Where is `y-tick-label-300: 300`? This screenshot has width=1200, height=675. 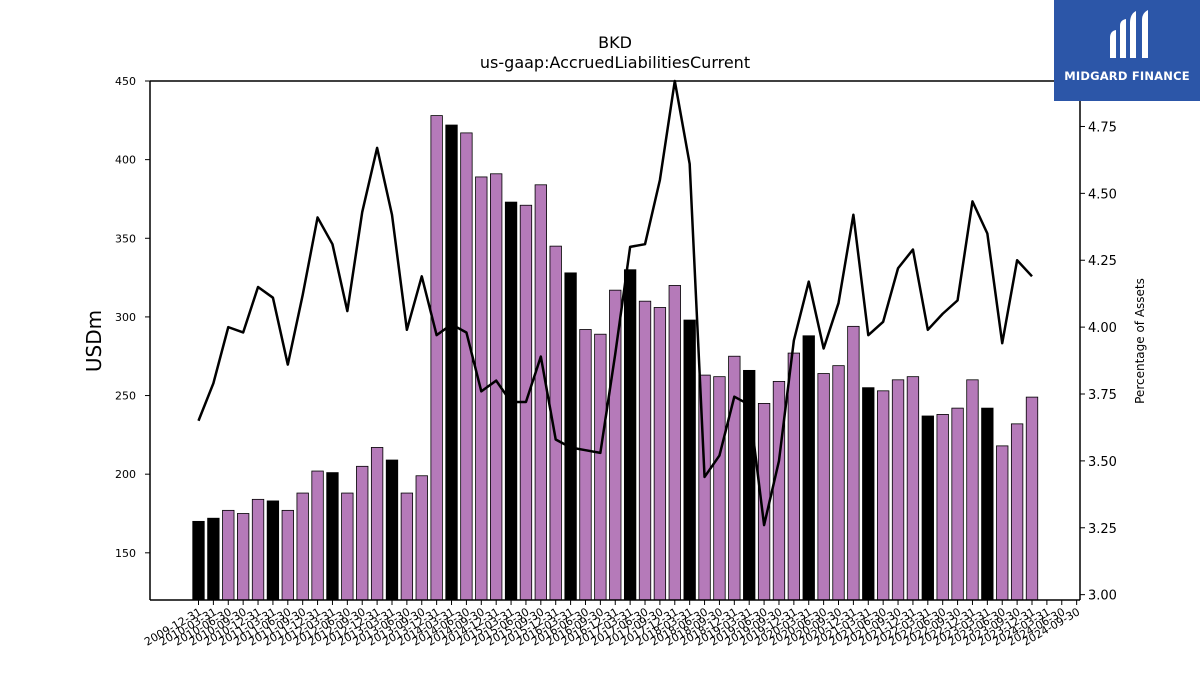 y-tick-label-300: 300 is located at coordinates (125, 317).